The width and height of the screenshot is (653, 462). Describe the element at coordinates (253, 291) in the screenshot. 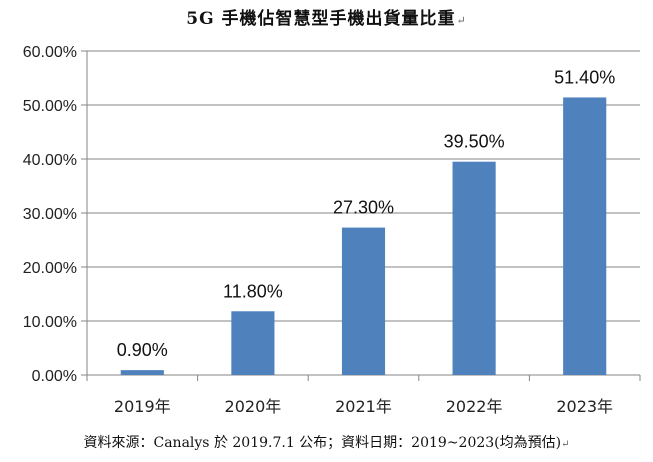

I see `data-label: 11.80%` at that location.